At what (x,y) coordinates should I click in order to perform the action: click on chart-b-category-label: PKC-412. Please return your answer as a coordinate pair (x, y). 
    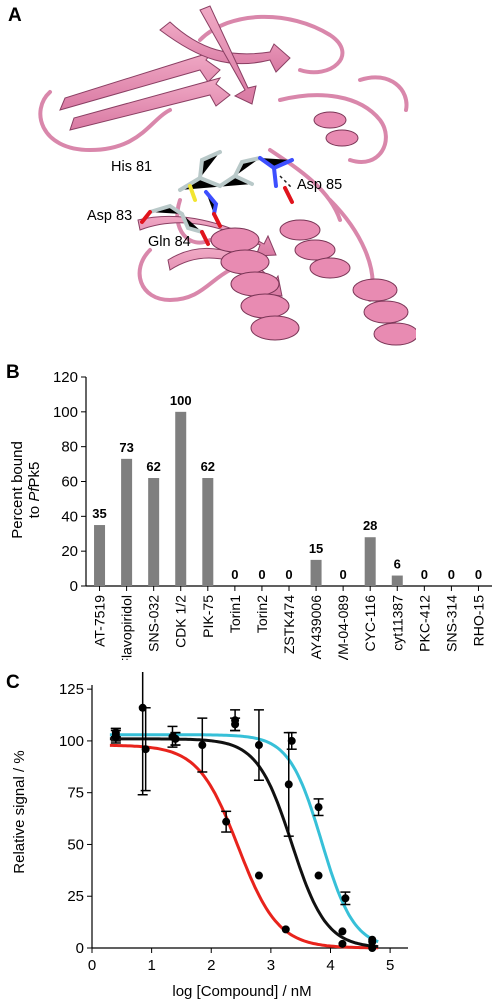
    Looking at the image, I should click on (424, 623).